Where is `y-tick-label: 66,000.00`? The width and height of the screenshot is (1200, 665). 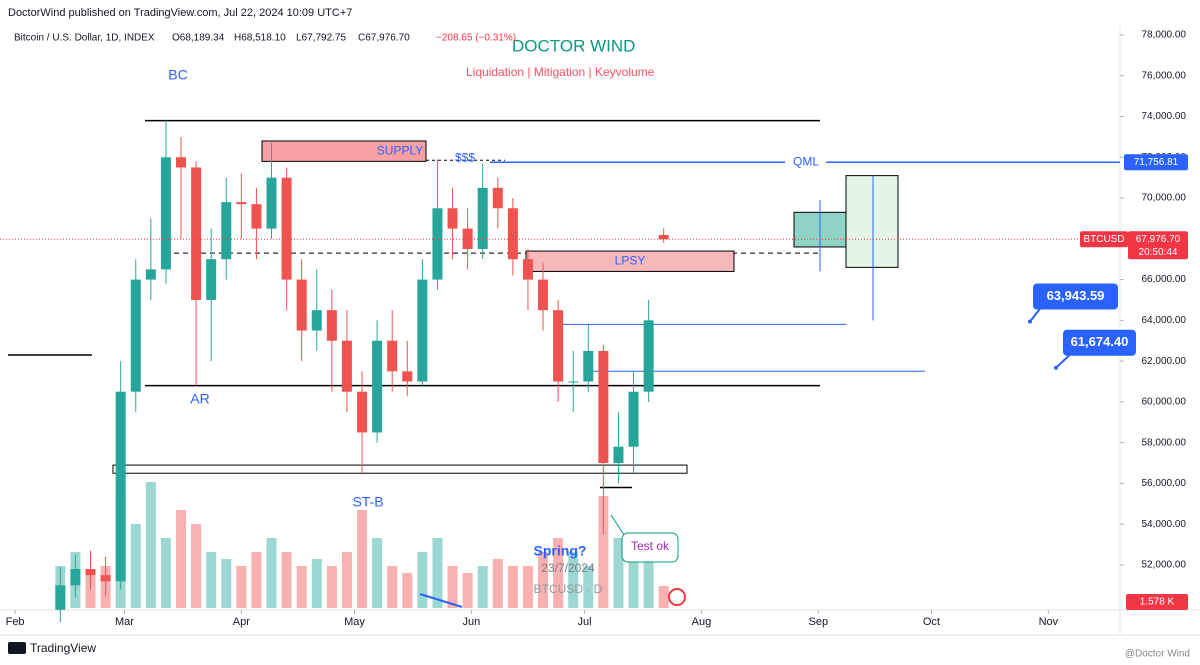
y-tick-label: 66,000.00 is located at coordinates (1164, 279).